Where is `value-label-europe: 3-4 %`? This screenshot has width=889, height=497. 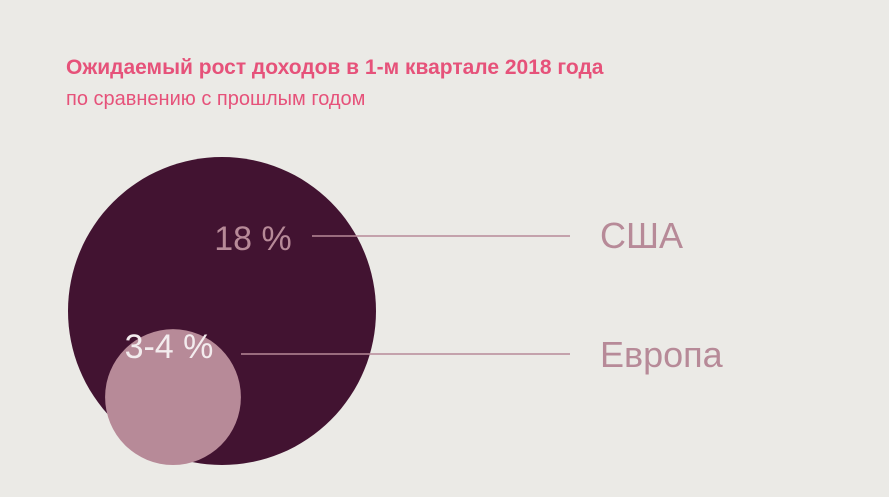 value-label-europe: 3-4 % is located at coordinates (169, 347).